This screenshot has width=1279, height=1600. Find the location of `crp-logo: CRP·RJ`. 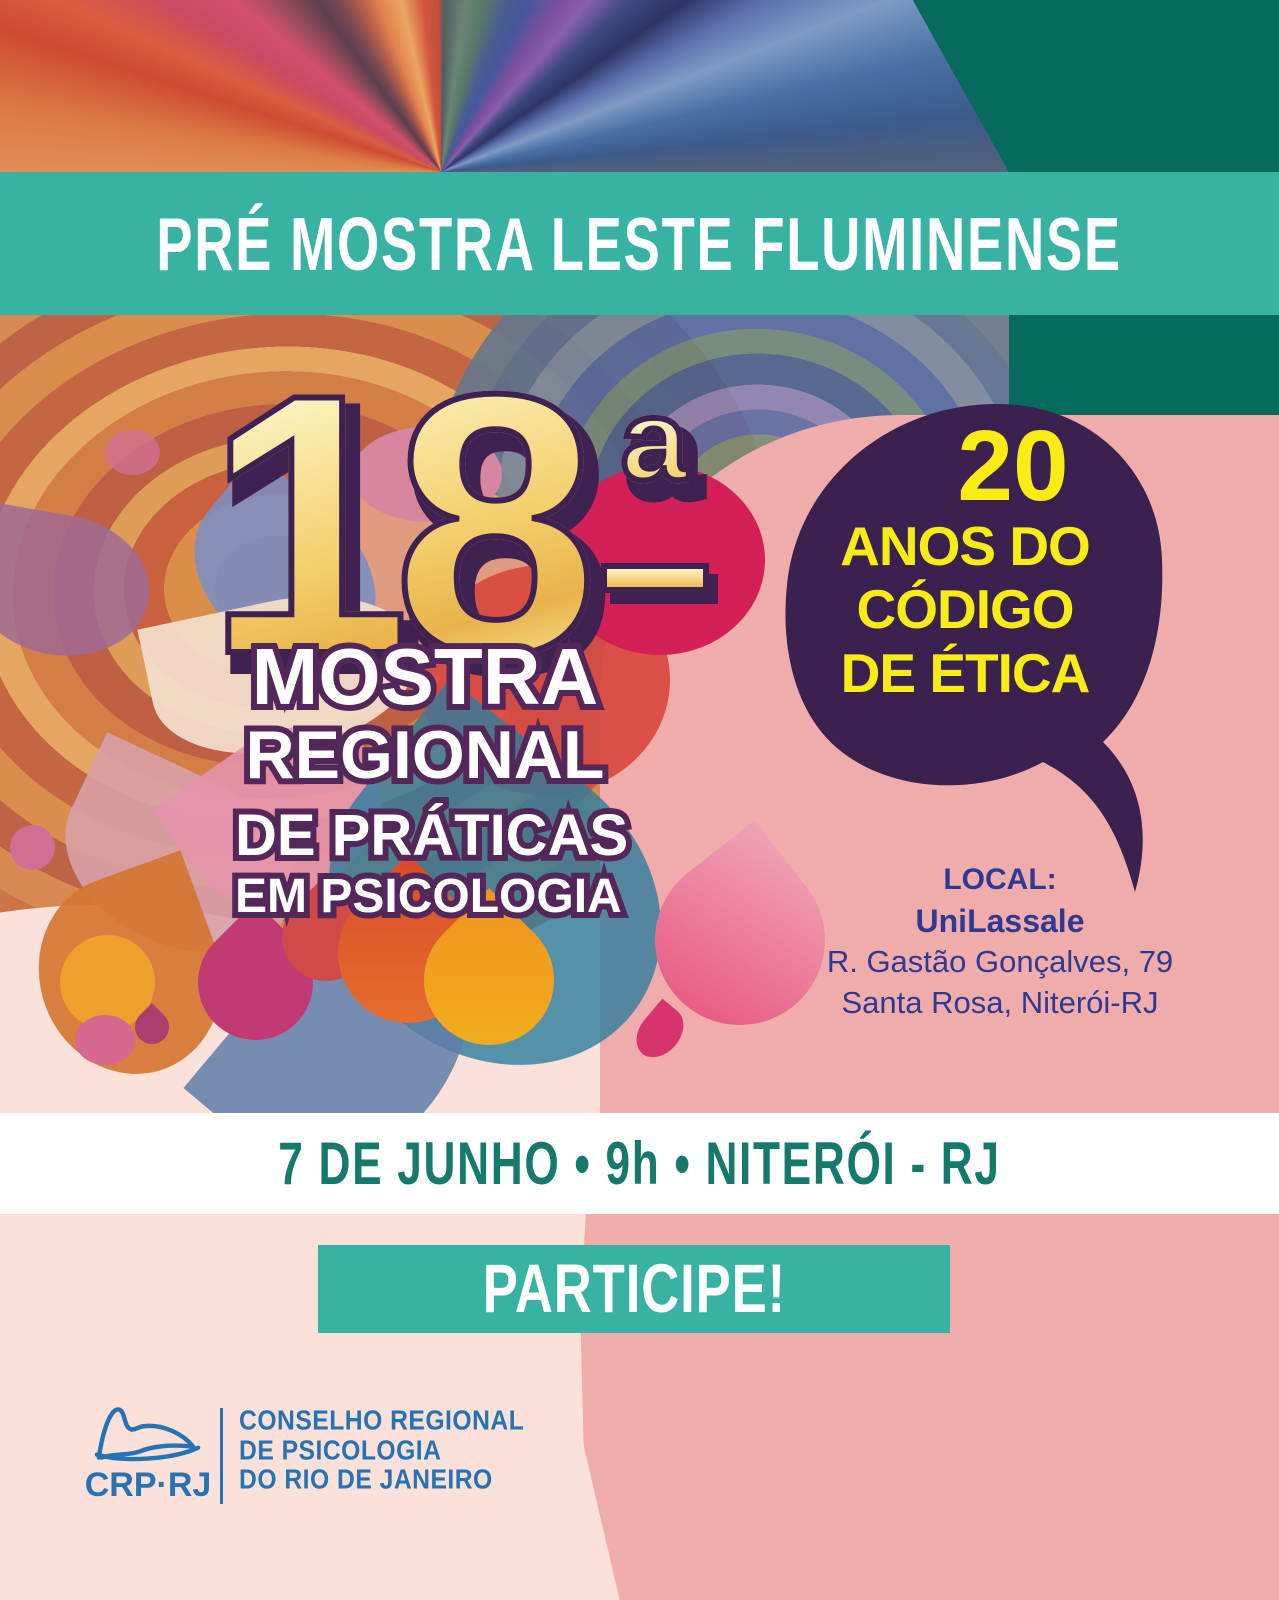

crp-logo: CRP·RJ is located at coordinates (148, 1453).